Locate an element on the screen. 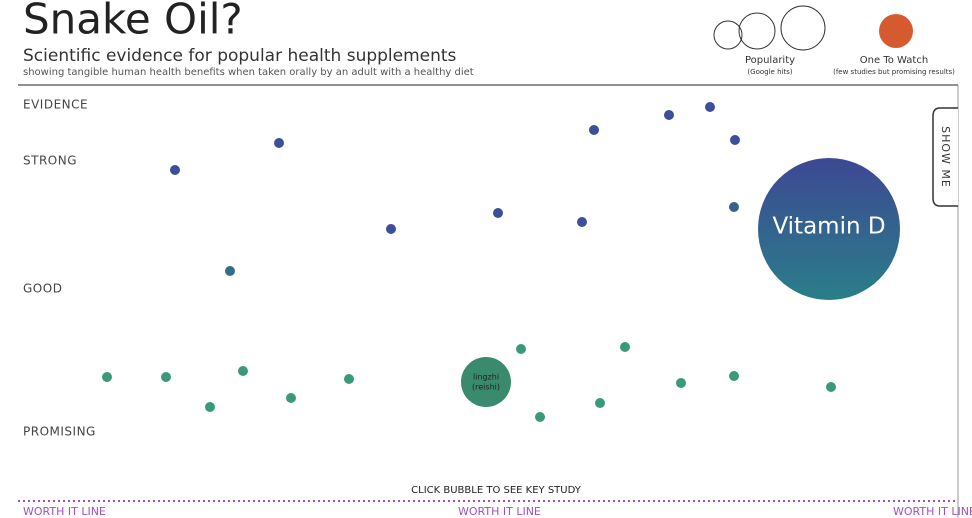  side-tab: SHOW ME is located at coordinates (945, 157).